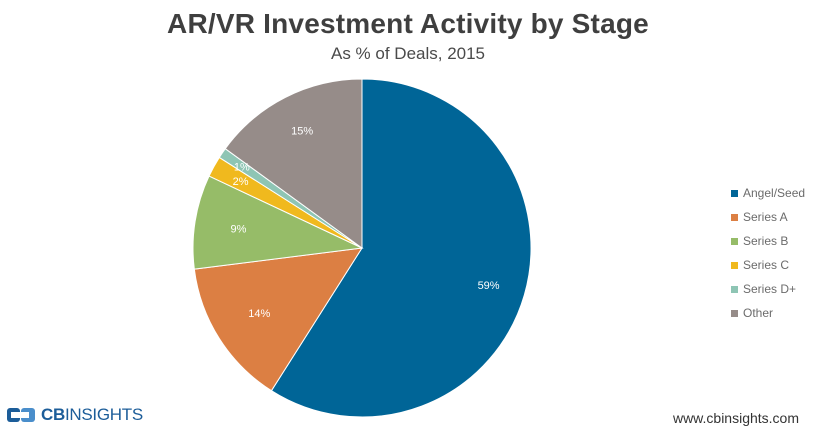 The width and height of the screenshot is (816, 433). What do you see at coordinates (259, 314) in the screenshot?
I see `data-label-series-a: 14%` at bounding box center [259, 314].